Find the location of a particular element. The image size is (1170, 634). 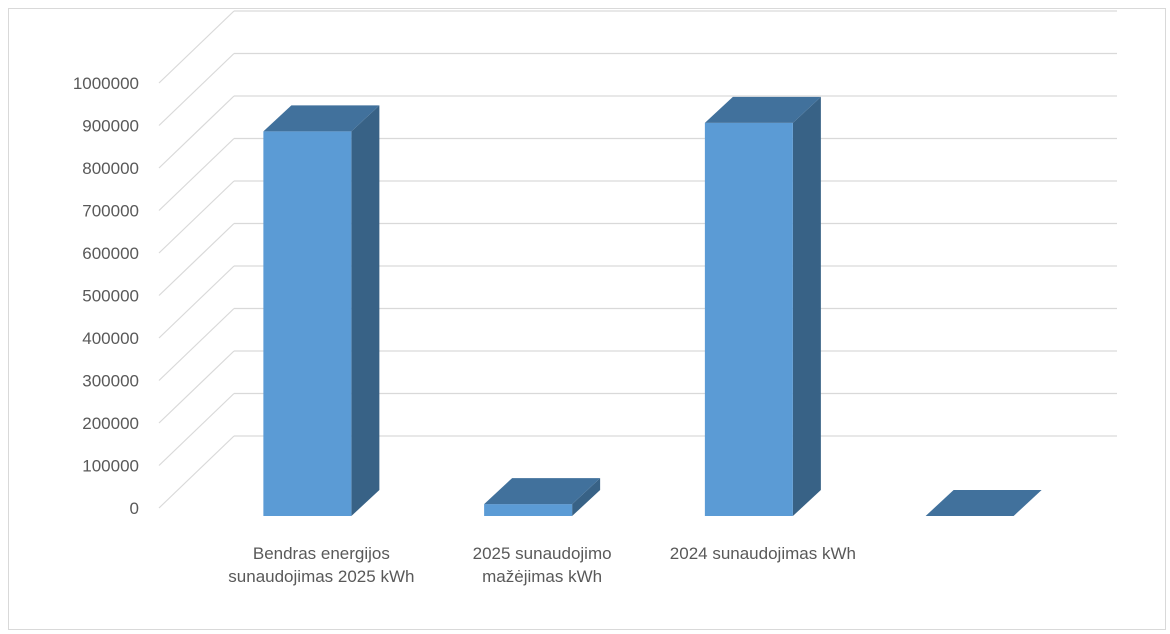

x-category-label: 2024 sunaudojimas kWh is located at coordinates (762, 553).